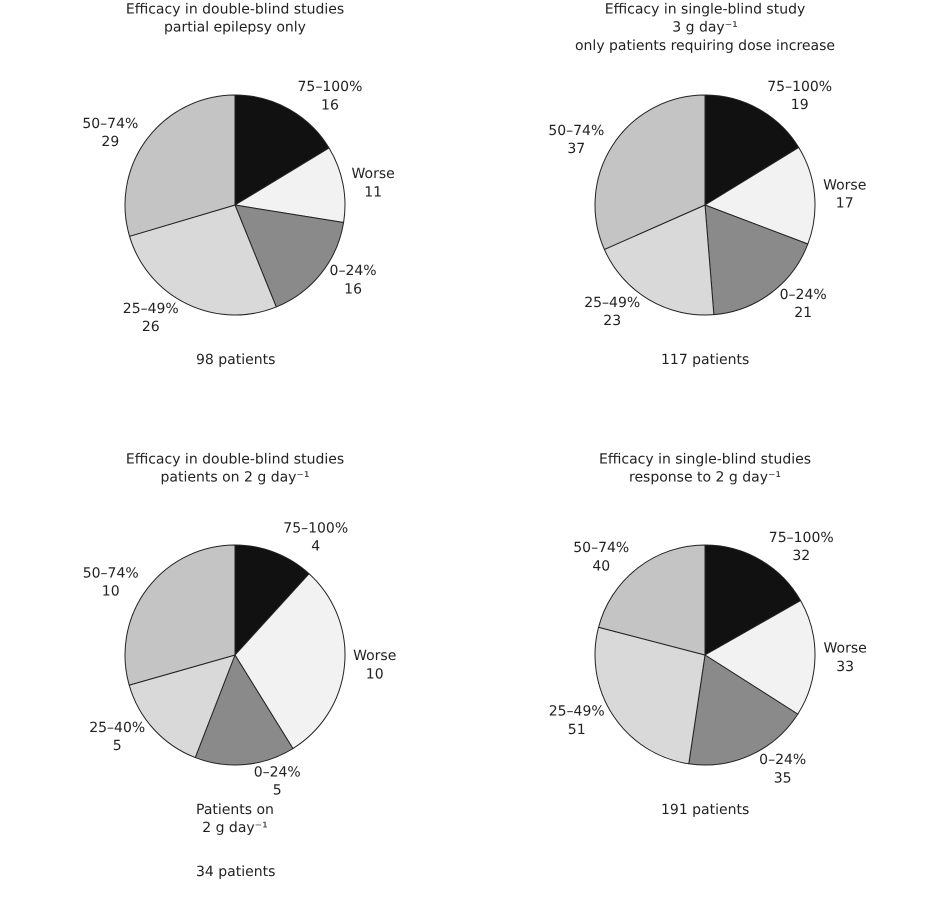 The height and width of the screenshot is (904, 947). What do you see at coordinates (705, 10) in the screenshot?
I see `chart-title: Efficacy in single-blind study` at bounding box center [705, 10].